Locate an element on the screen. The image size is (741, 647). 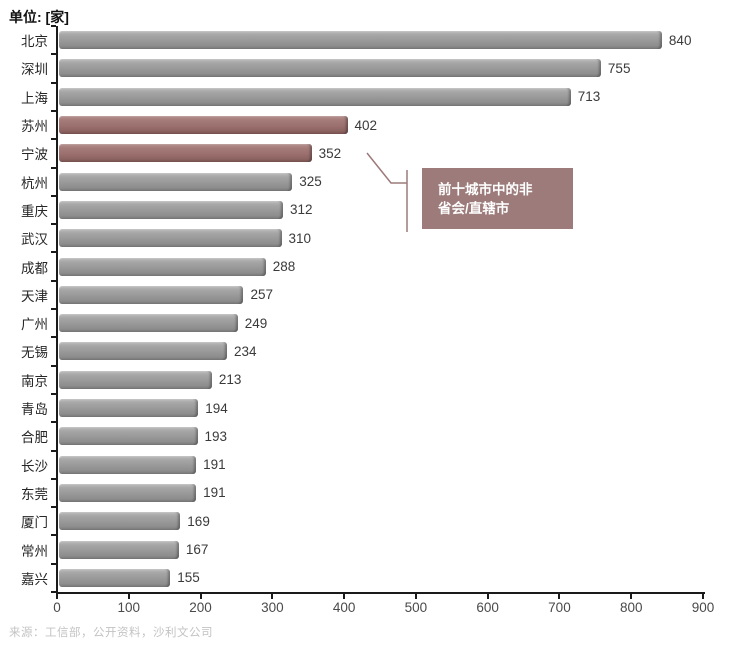
value-label: 713 is located at coordinates (589, 97).